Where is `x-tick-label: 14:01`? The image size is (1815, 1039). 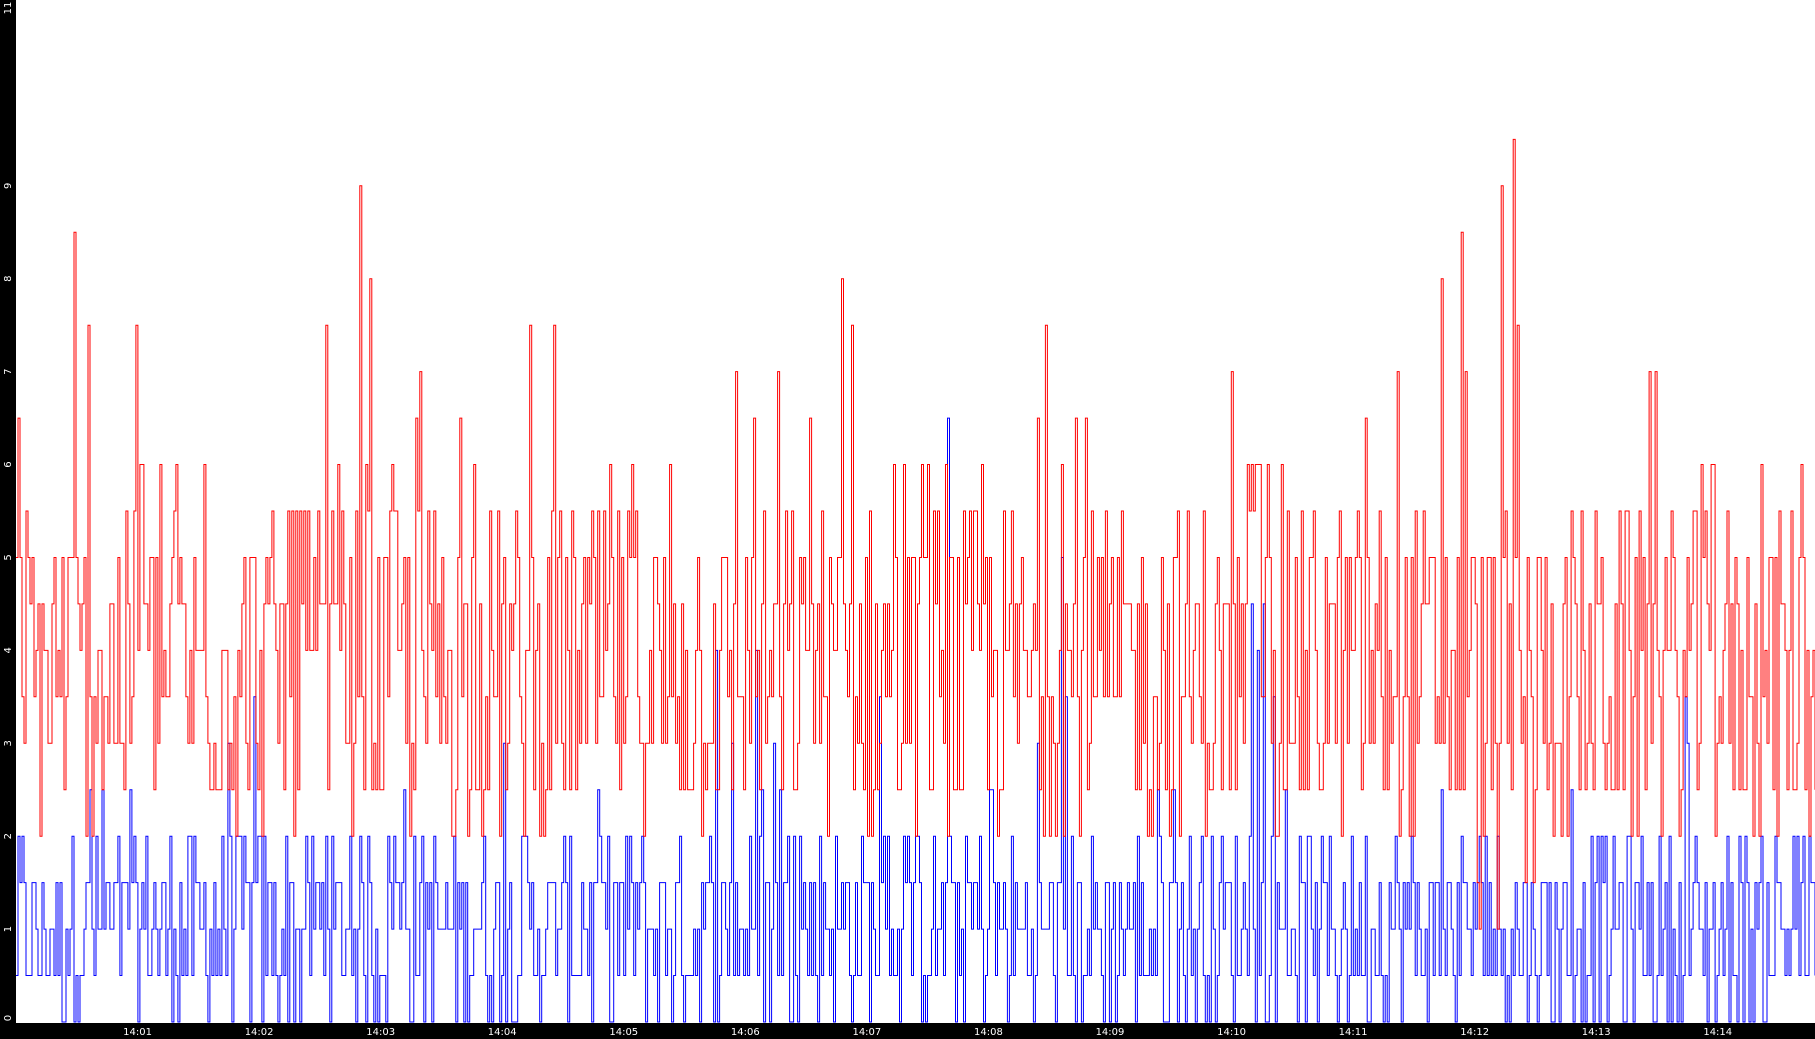 x-tick-label: 14:01 is located at coordinates (137, 1032).